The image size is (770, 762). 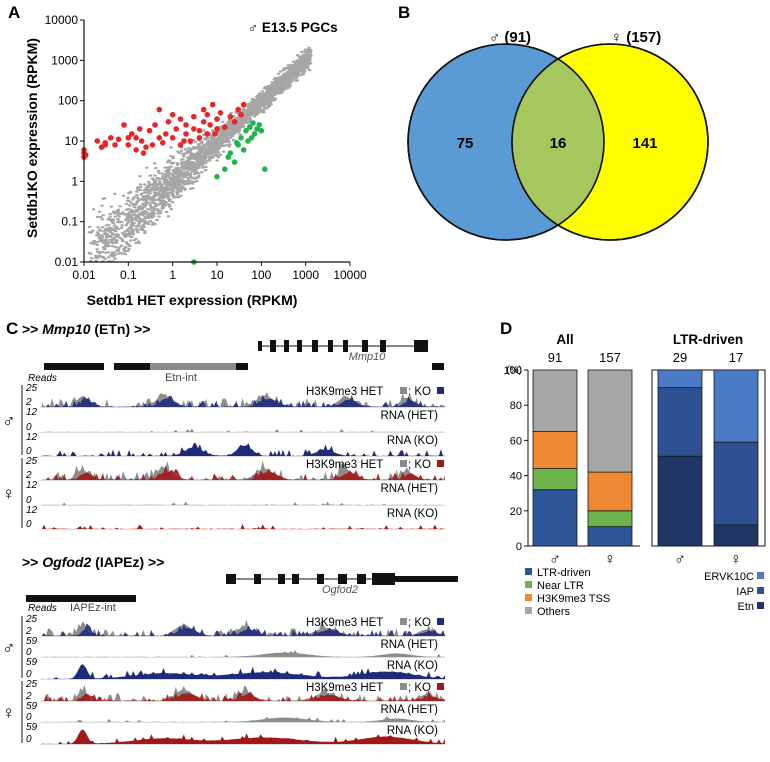 What do you see at coordinates (680, 422) in the screenshot?
I see `bar-segment-iap` at bounding box center [680, 422].